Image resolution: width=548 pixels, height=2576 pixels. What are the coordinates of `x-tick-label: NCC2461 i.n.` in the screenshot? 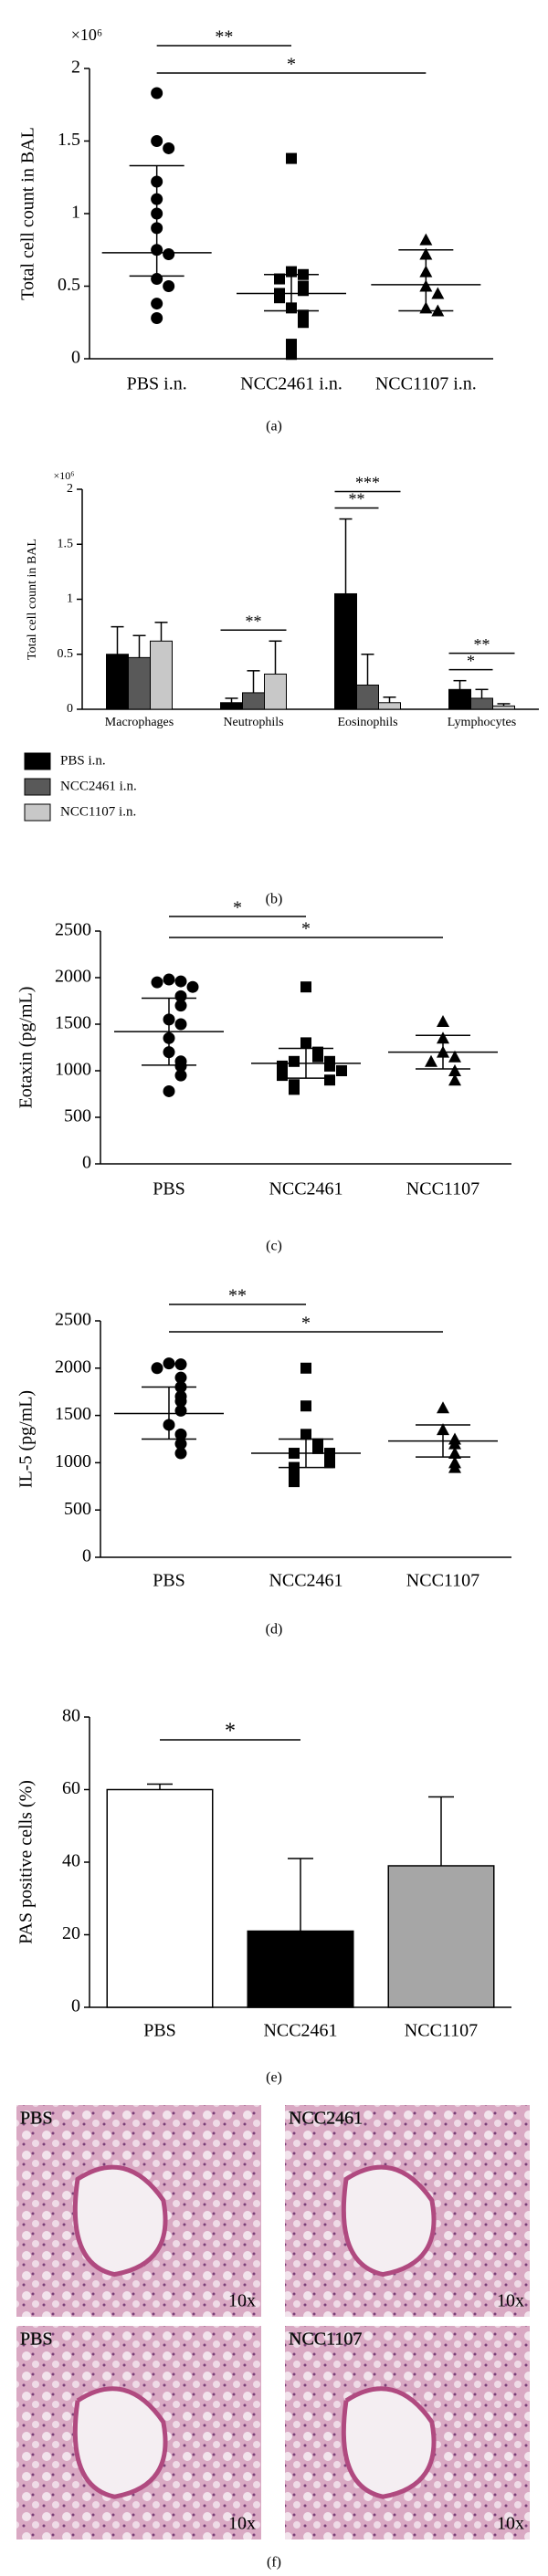 It's located at (291, 384).